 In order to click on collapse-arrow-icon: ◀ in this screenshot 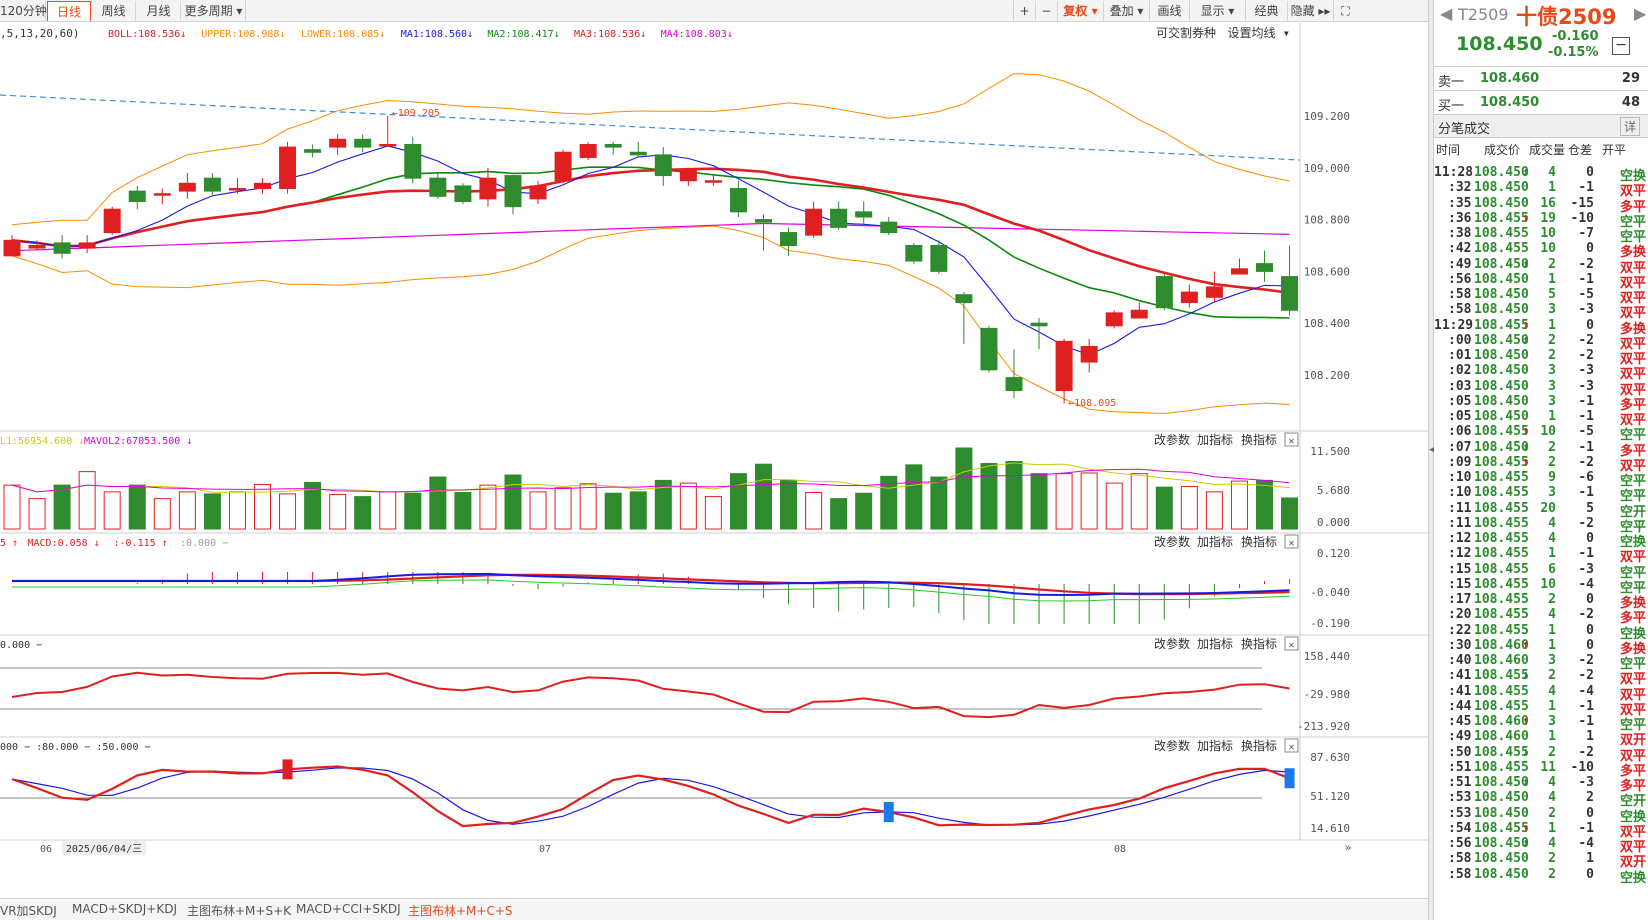, I will do `click(1432, 450)`.